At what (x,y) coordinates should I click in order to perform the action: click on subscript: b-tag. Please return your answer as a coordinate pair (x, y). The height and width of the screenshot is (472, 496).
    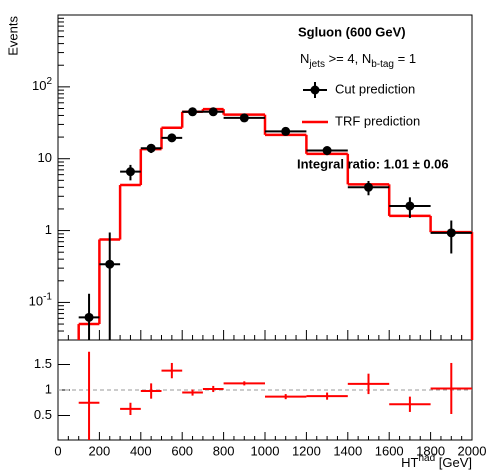
    Looking at the image, I should click on (382, 64).